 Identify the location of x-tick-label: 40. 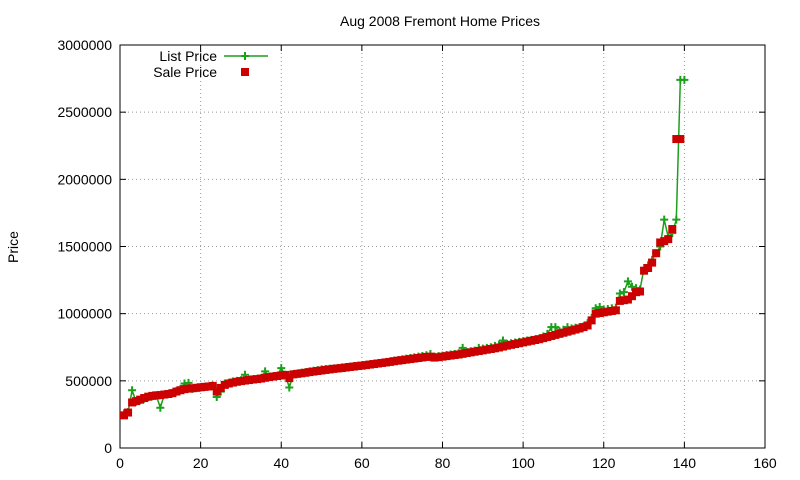
(281, 463).